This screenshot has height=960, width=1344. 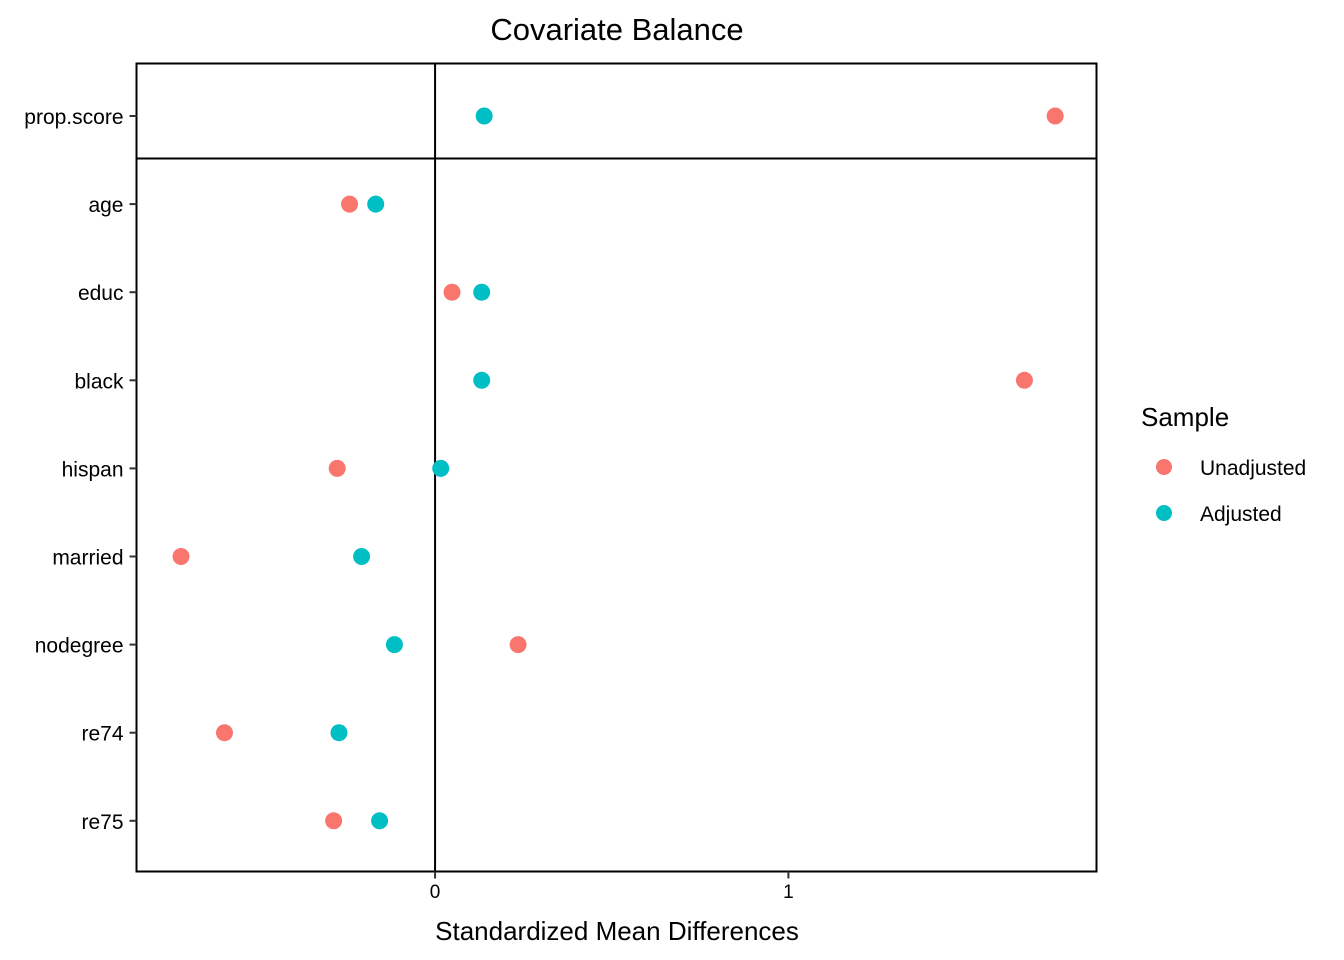 I want to click on point-adjusted-prop-score, so click(x=484, y=116).